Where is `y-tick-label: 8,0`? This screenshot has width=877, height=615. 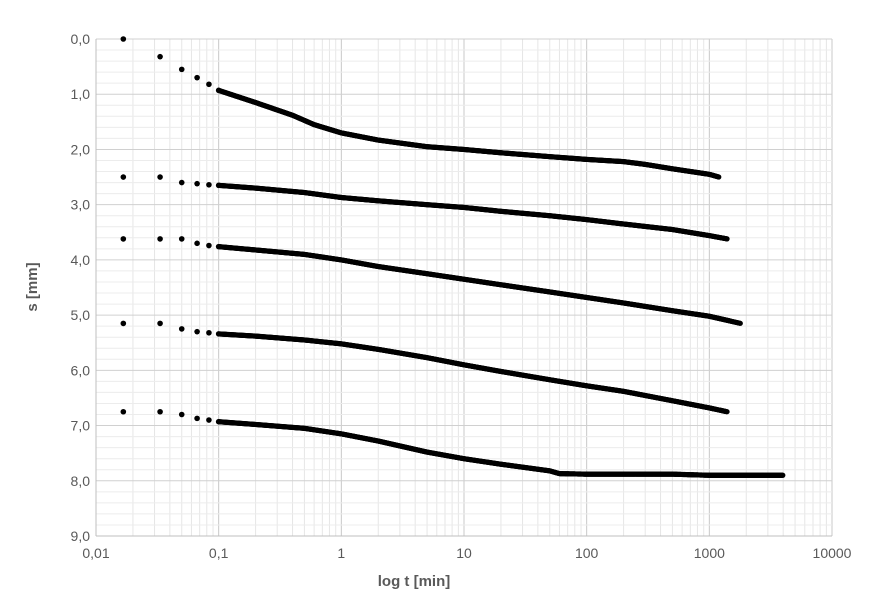 y-tick-label: 8,0 is located at coordinates (81, 481).